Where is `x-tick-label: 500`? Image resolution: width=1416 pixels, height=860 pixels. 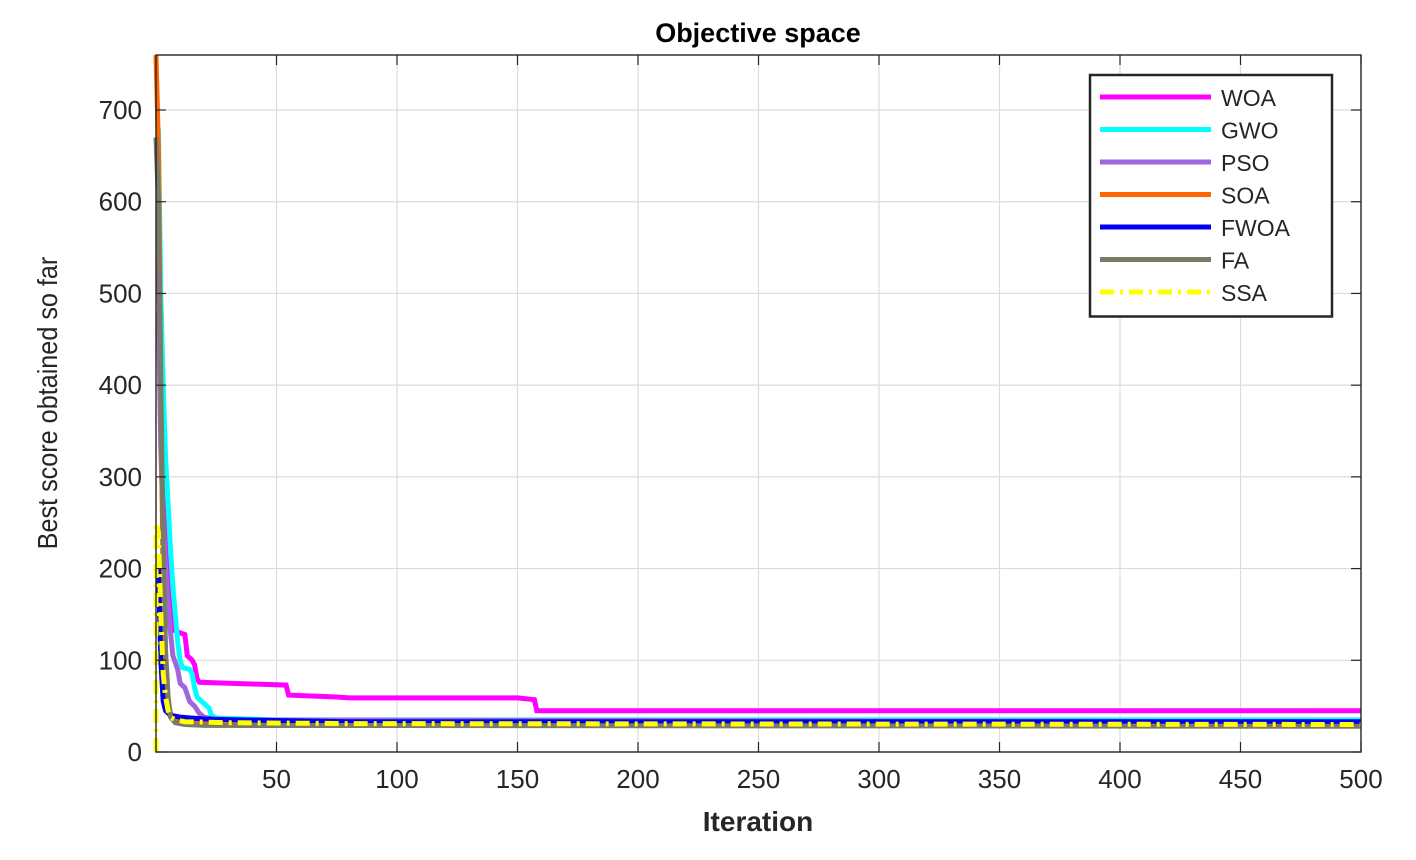
x-tick-label: 500 is located at coordinates (1360, 779).